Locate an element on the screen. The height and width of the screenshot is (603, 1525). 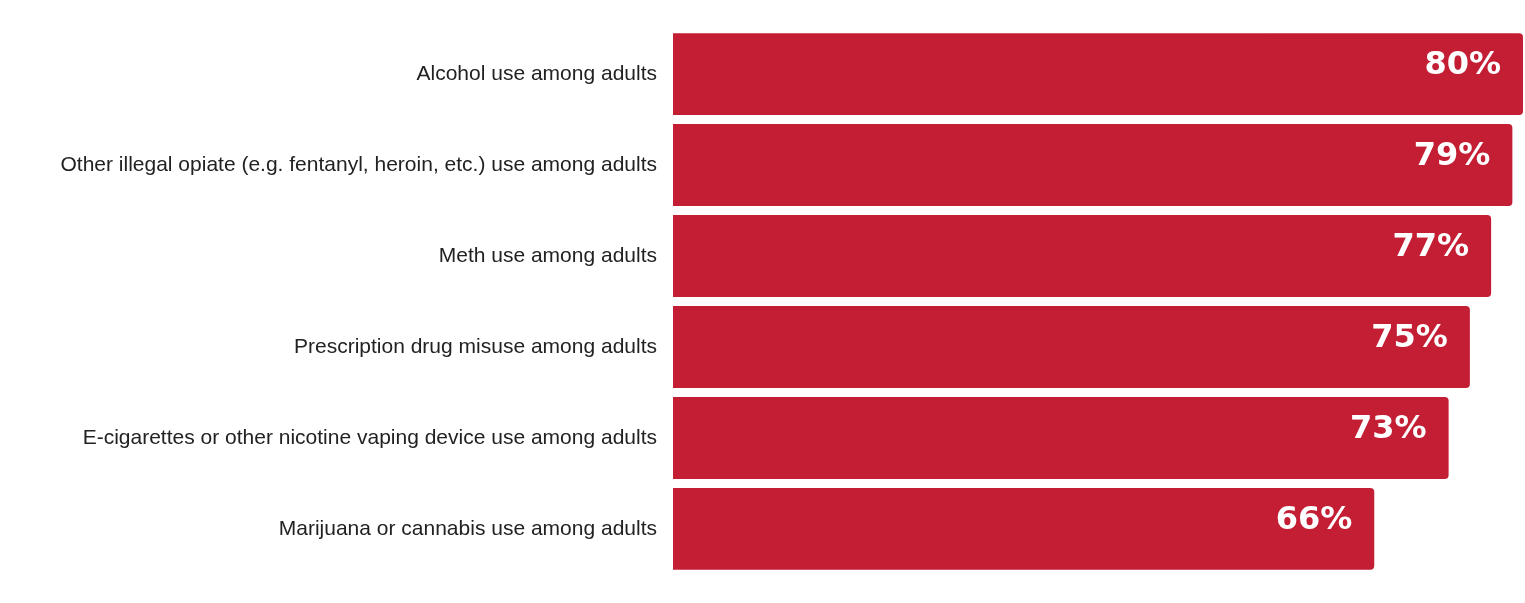
y-tick-label: Meth use among adults is located at coordinates (547, 254).